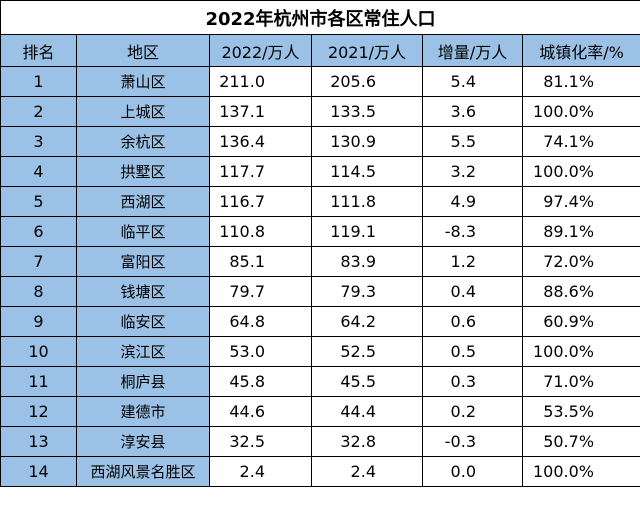  Describe the element at coordinates (143, 50) in the screenshot. I see `header-region: 地区` at that location.